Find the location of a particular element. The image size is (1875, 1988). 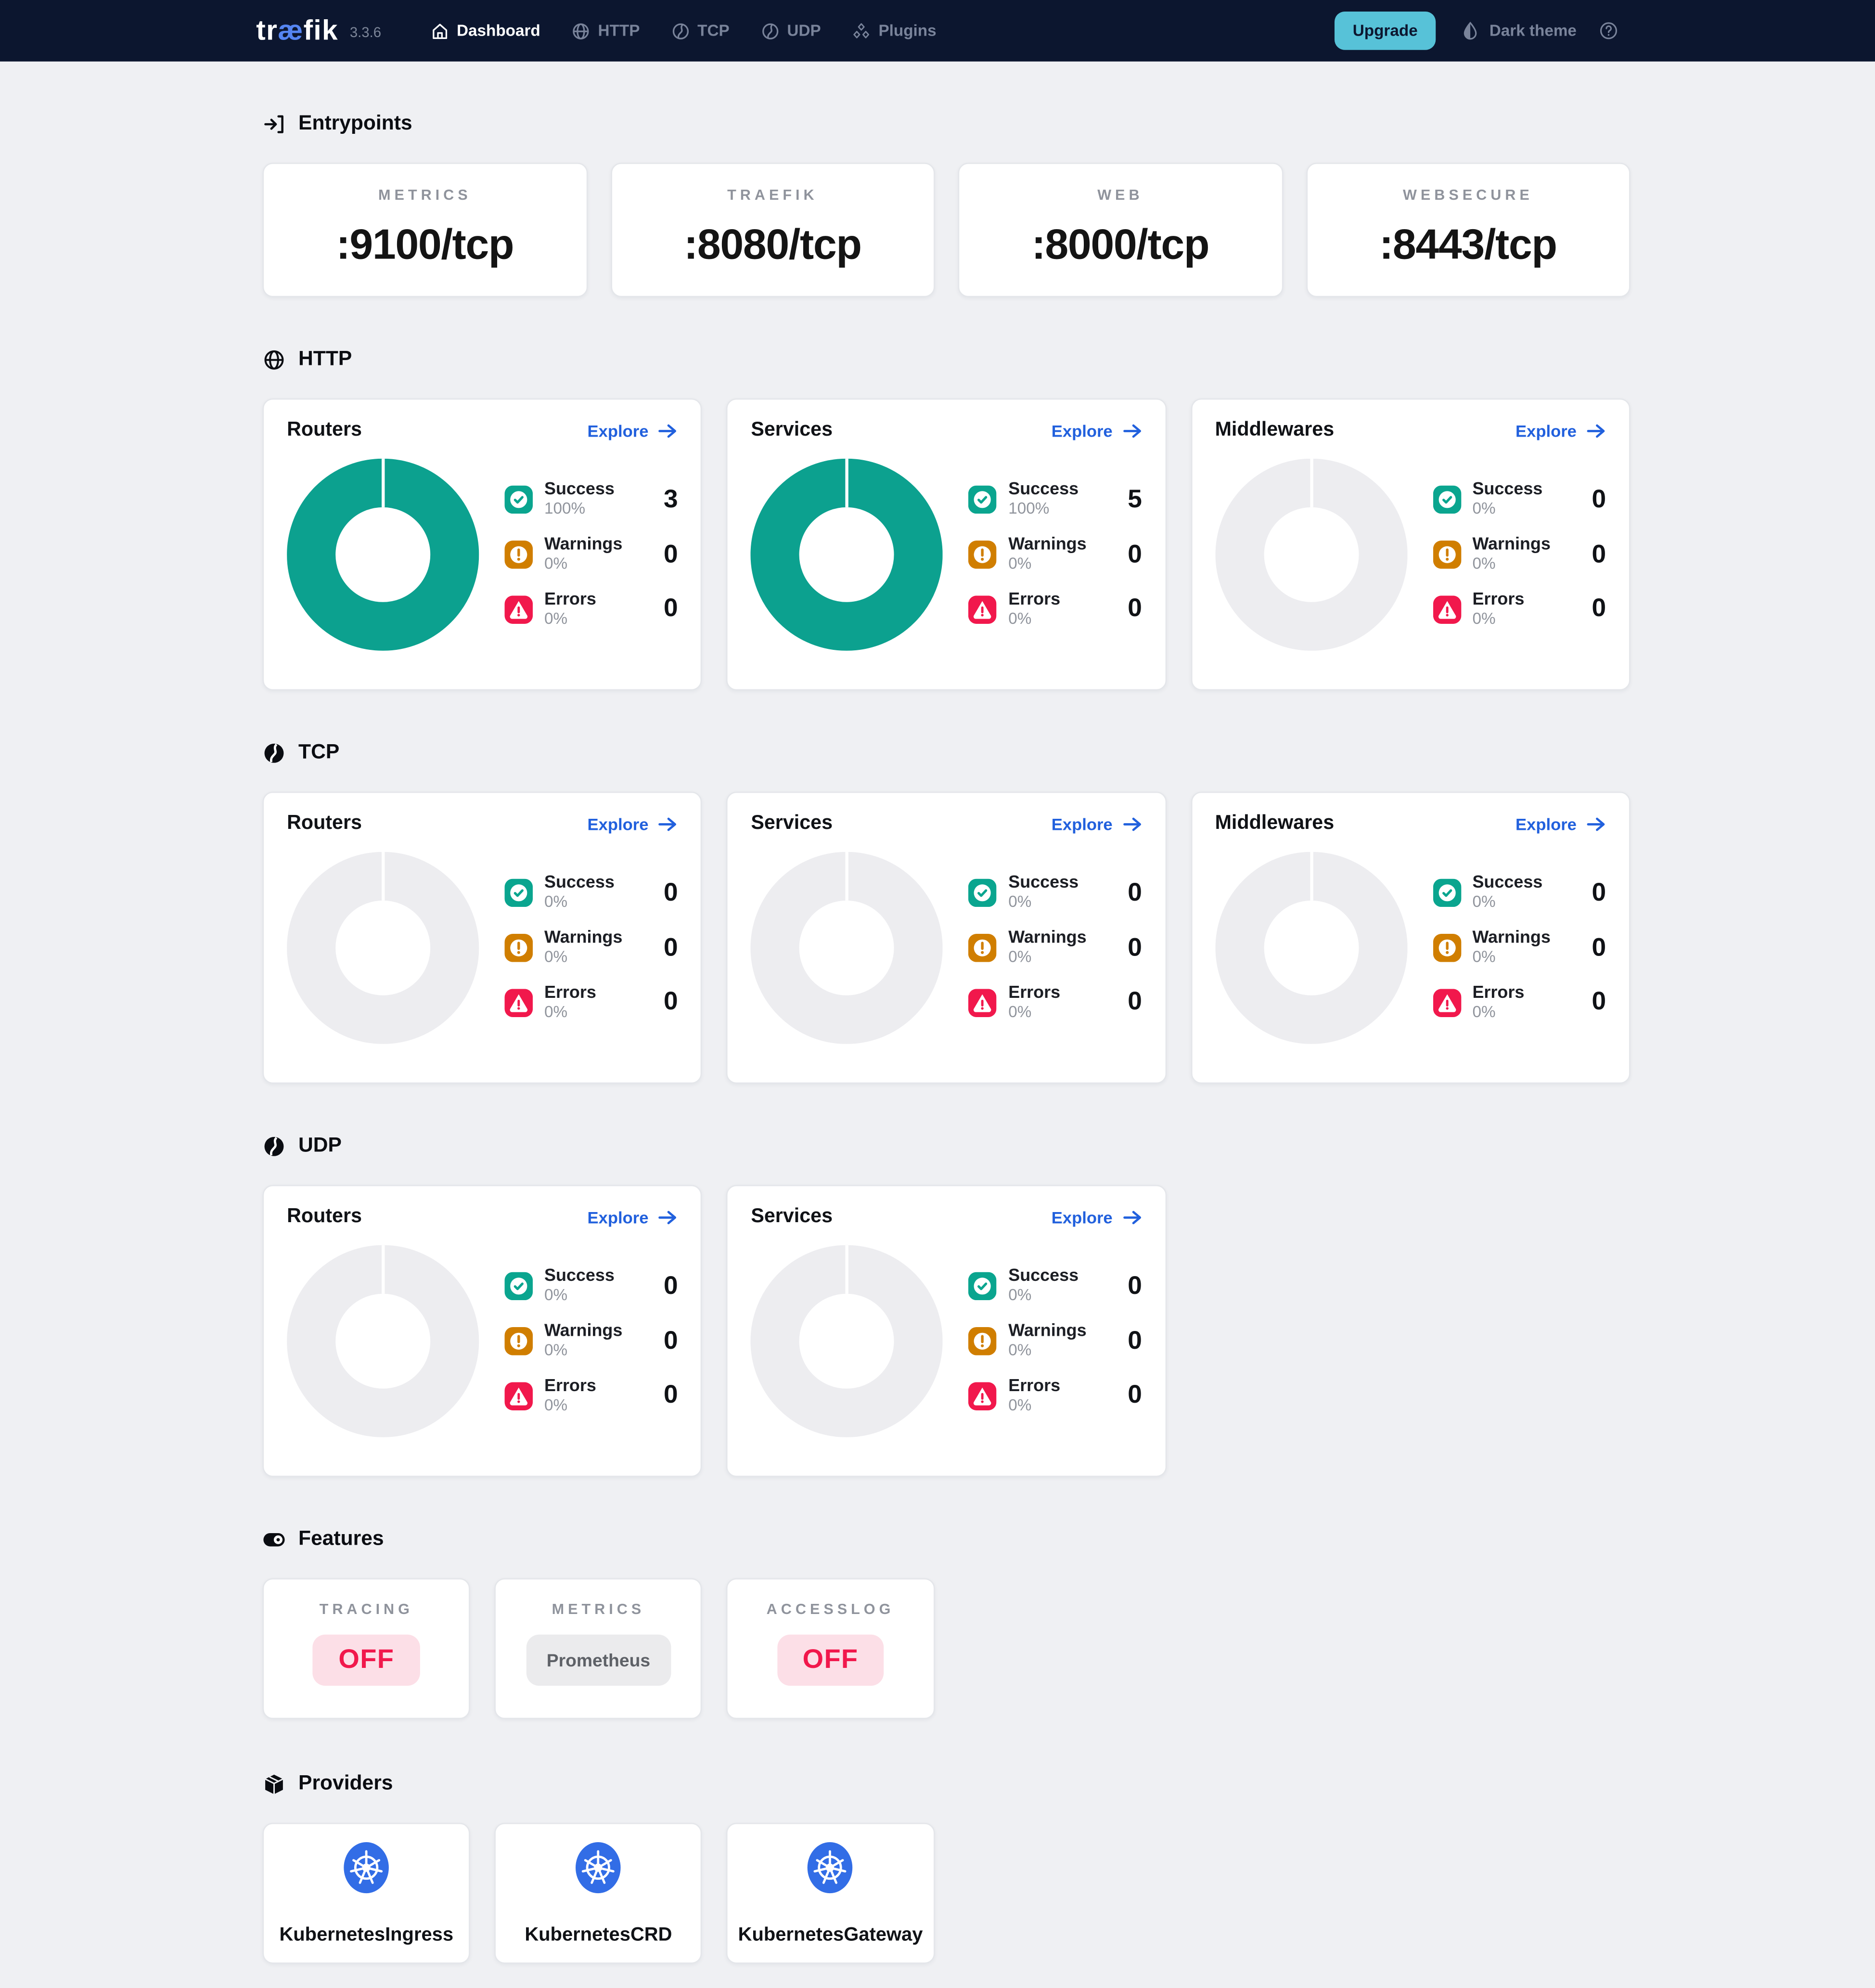

http-routers-card: Routers Explore Success 100% 3 Warnings 0 is located at coordinates (482, 544).